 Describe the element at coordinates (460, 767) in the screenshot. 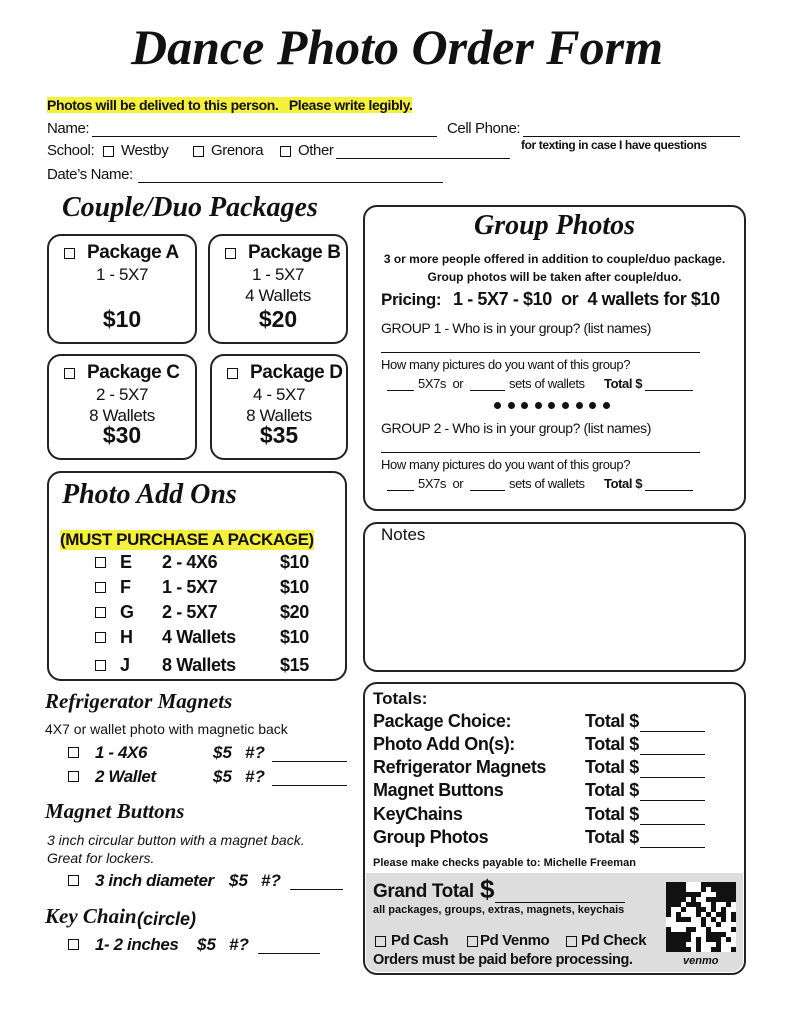

I see `total-label: Refrigerator Magnets` at that location.